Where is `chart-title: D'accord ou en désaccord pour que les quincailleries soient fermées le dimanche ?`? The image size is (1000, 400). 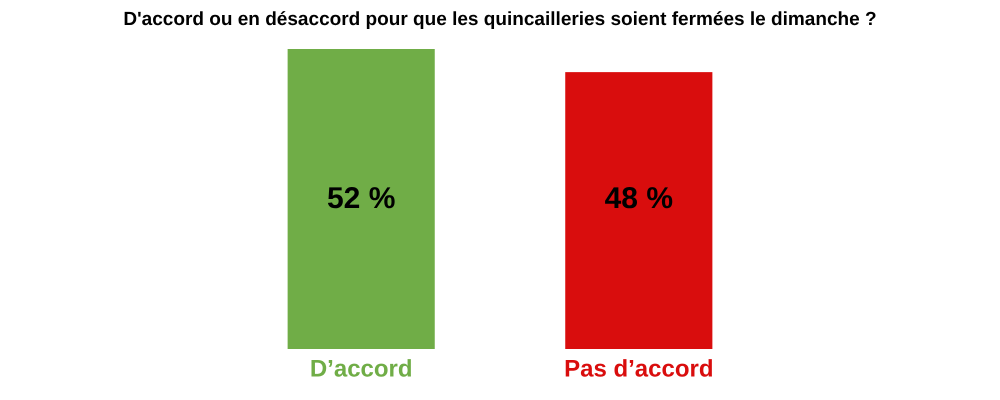 chart-title: D'accord ou en désaccord pour que les quincailleries soient fermées le dimanche ? is located at coordinates (500, 19).